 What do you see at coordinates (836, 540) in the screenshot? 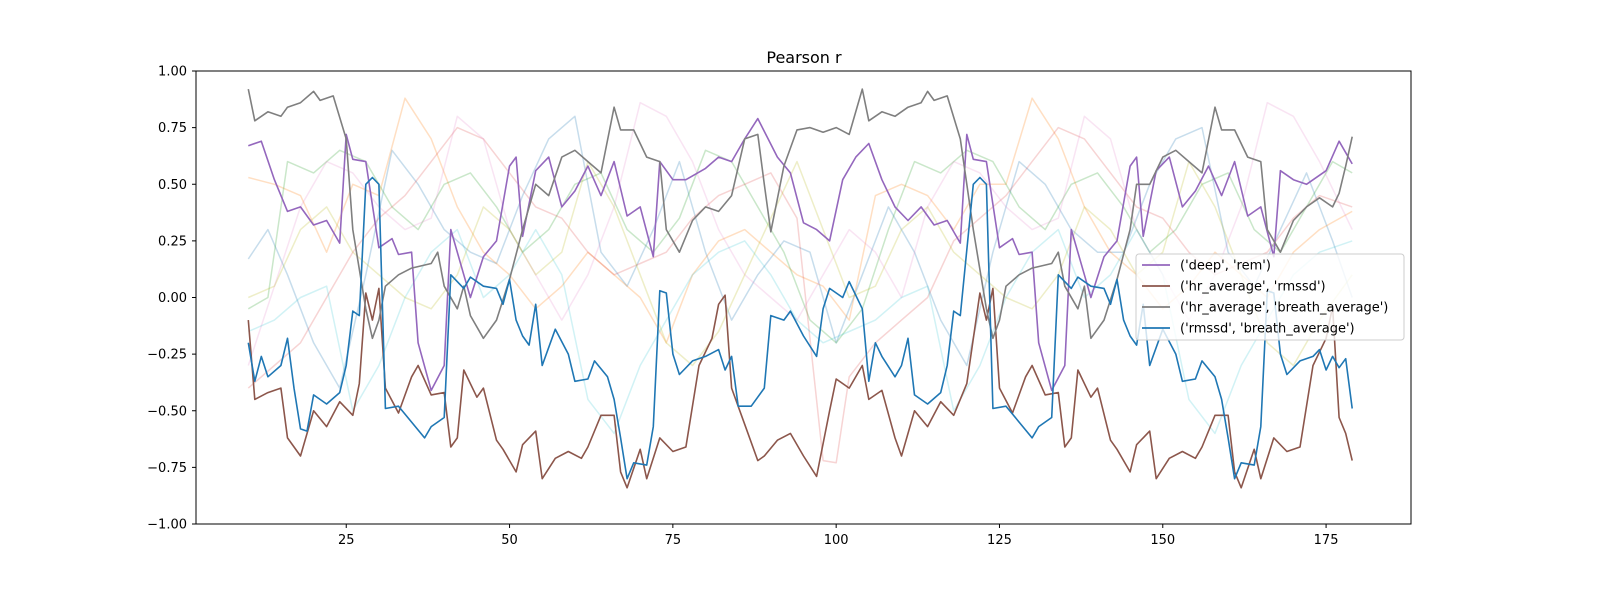
I see `x-tick-label: 100` at bounding box center [836, 540].